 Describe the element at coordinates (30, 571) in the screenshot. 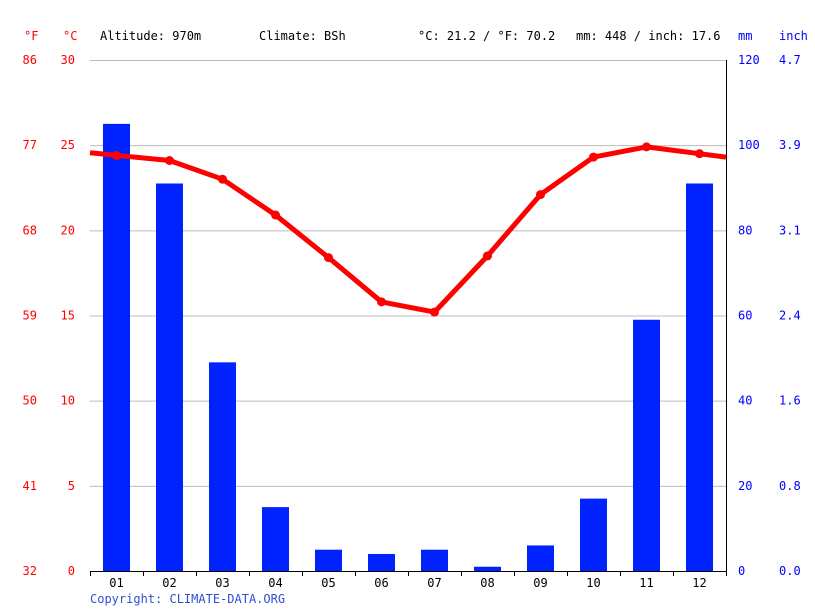

I see `fahrenheit-tick-label: 32` at that location.